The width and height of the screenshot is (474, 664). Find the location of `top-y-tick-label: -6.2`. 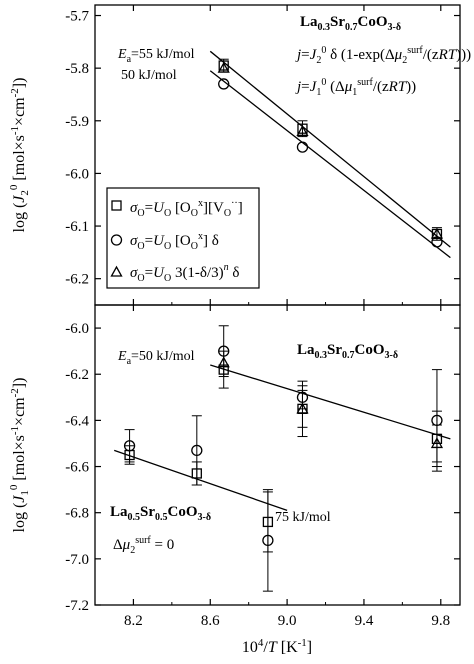

top-y-tick-label: -6.2 is located at coordinates (77, 280).